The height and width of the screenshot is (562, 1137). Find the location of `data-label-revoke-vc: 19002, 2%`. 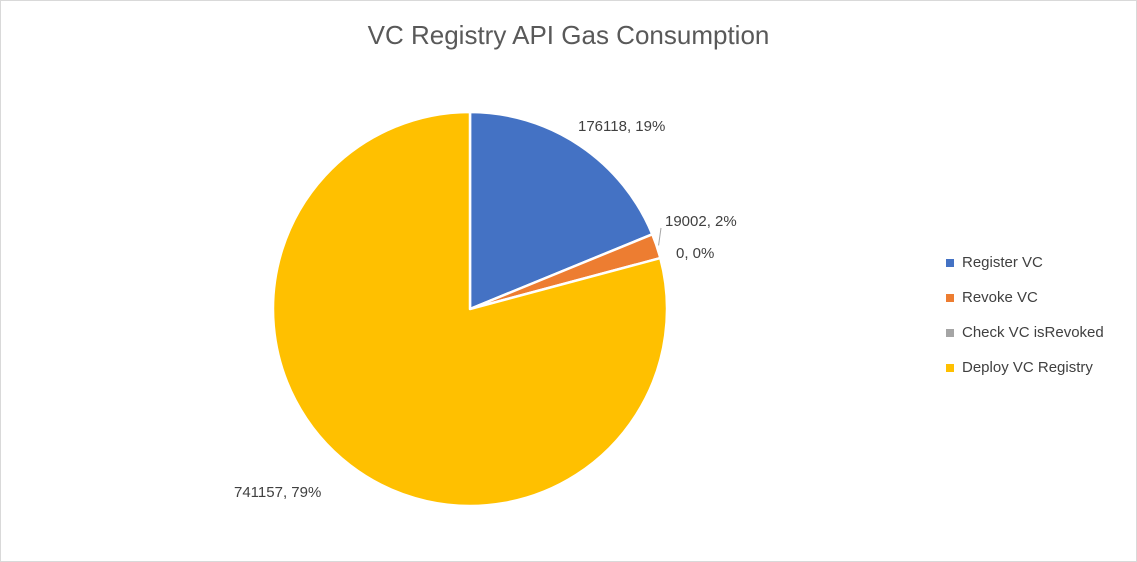

data-label-revoke-vc: 19002, 2% is located at coordinates (701, 221).